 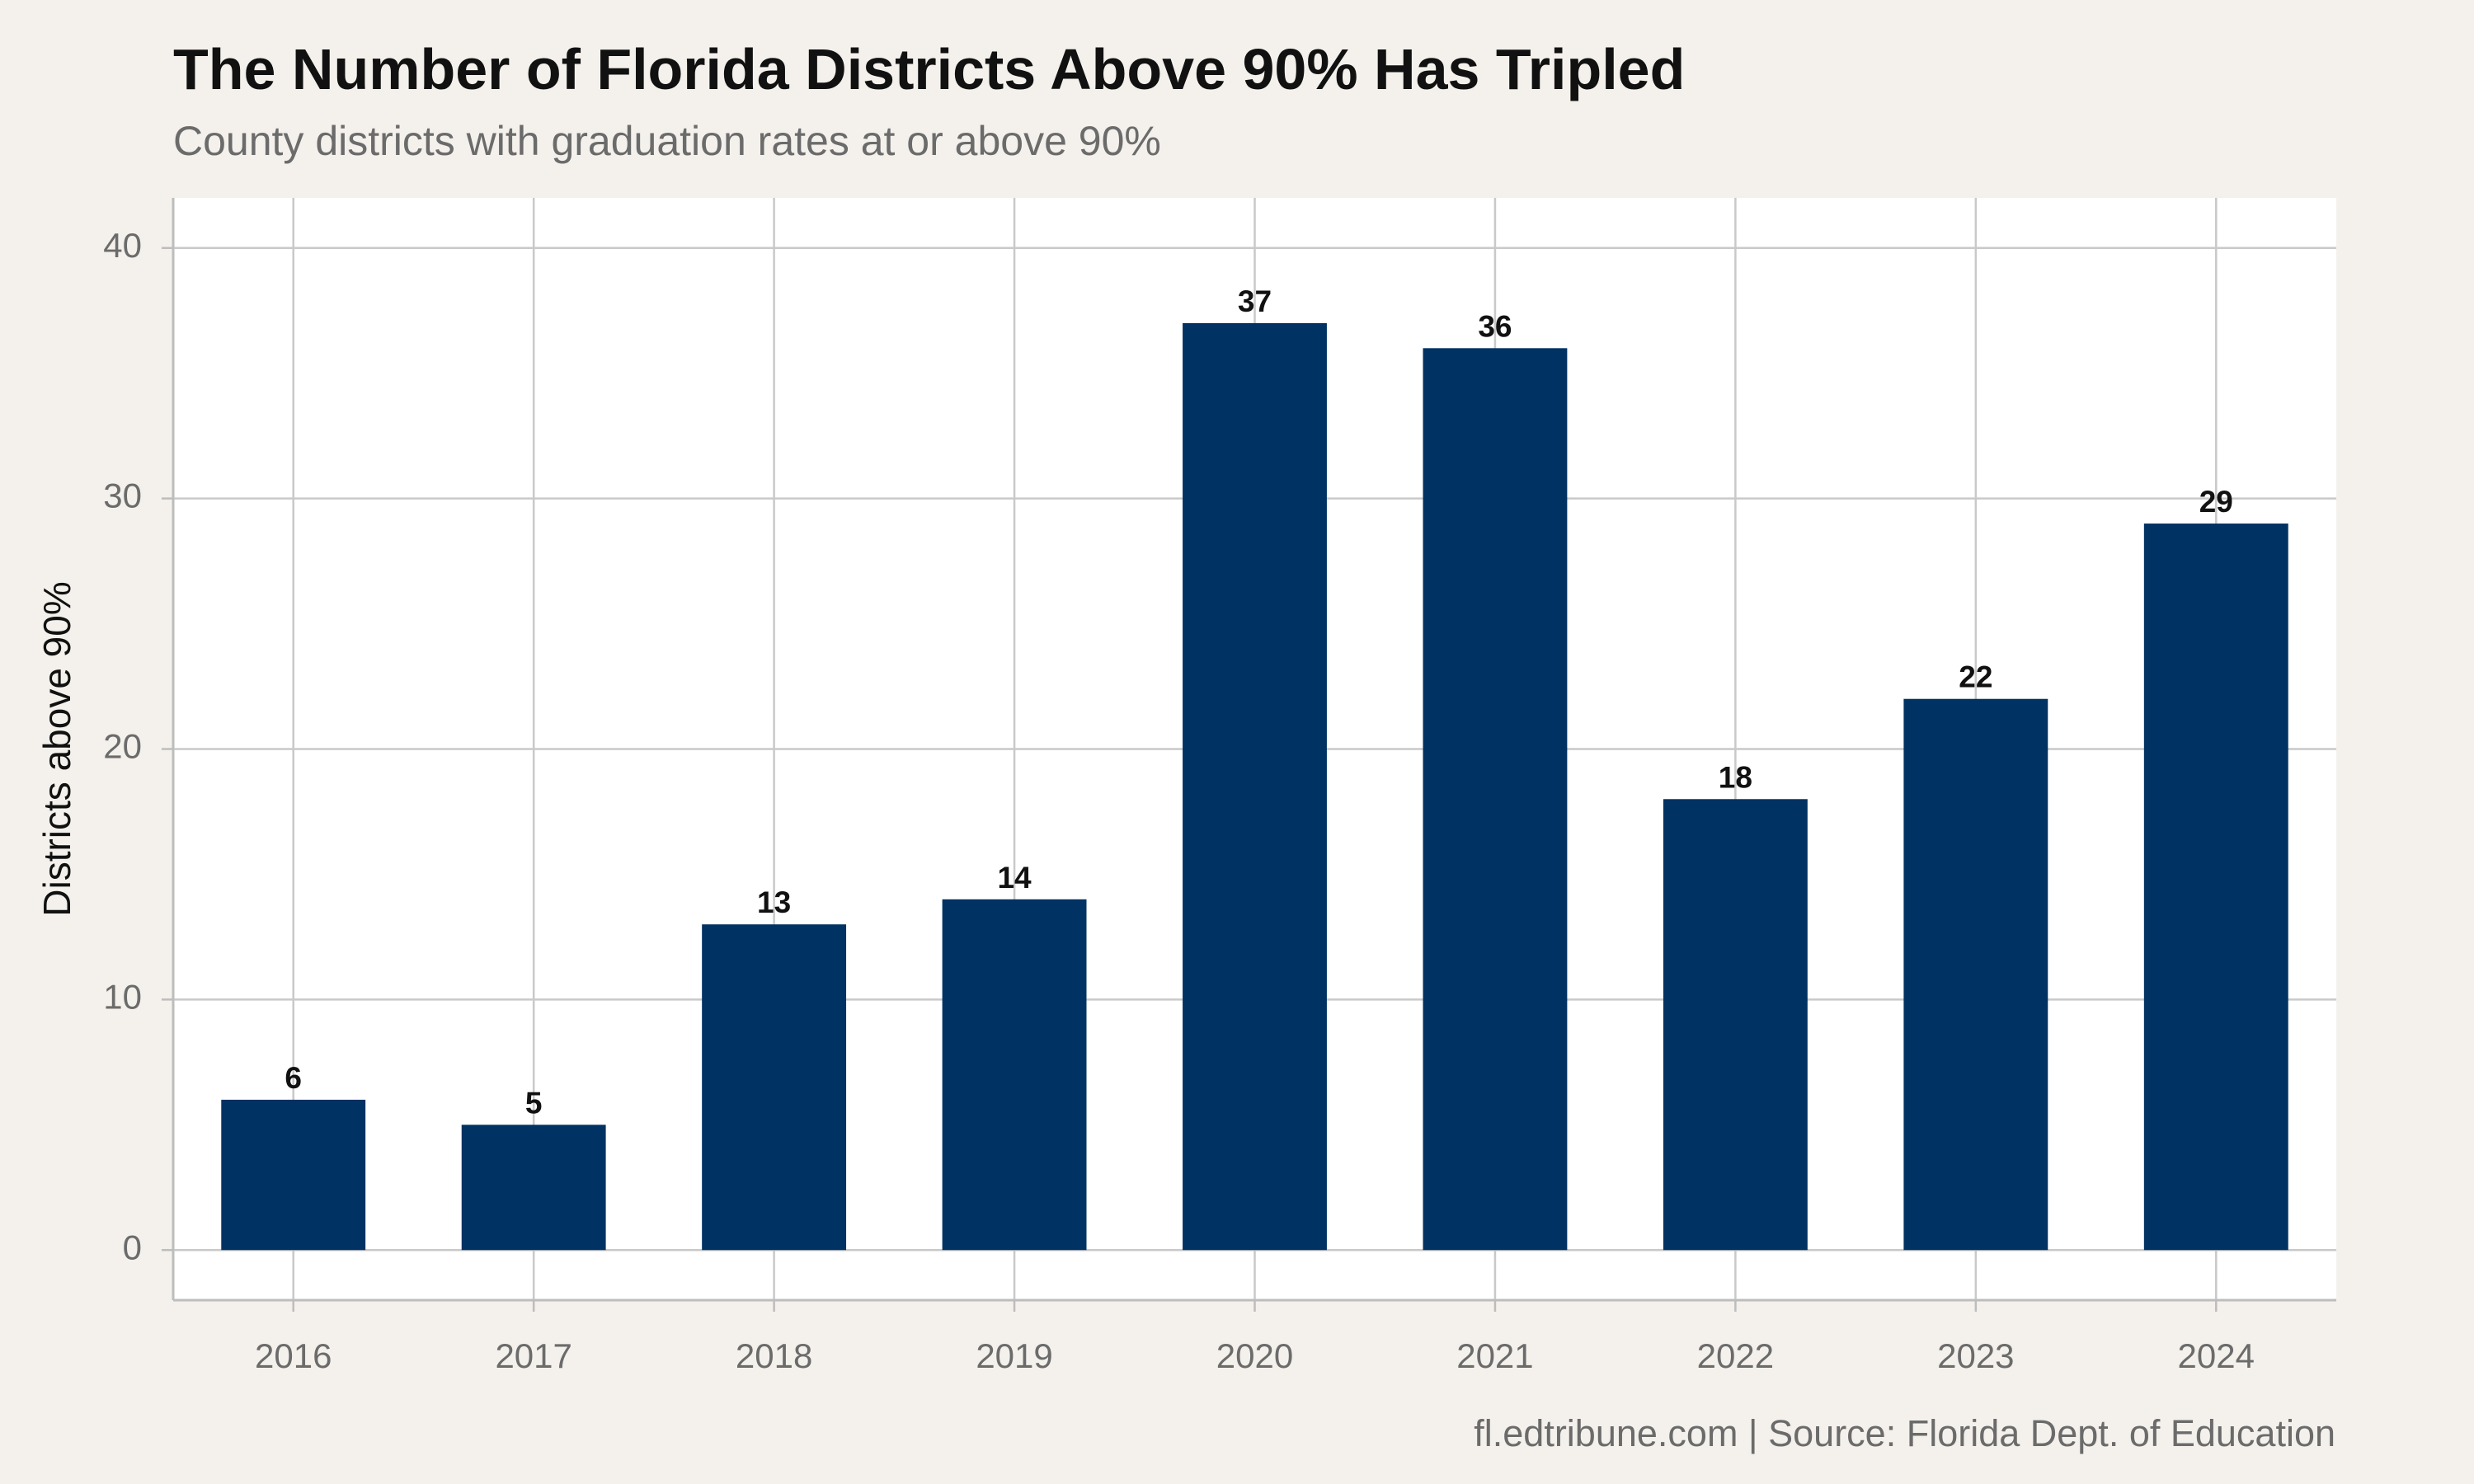 I want to click on bar-label-2022: 18, so click(x=1735, y=777).